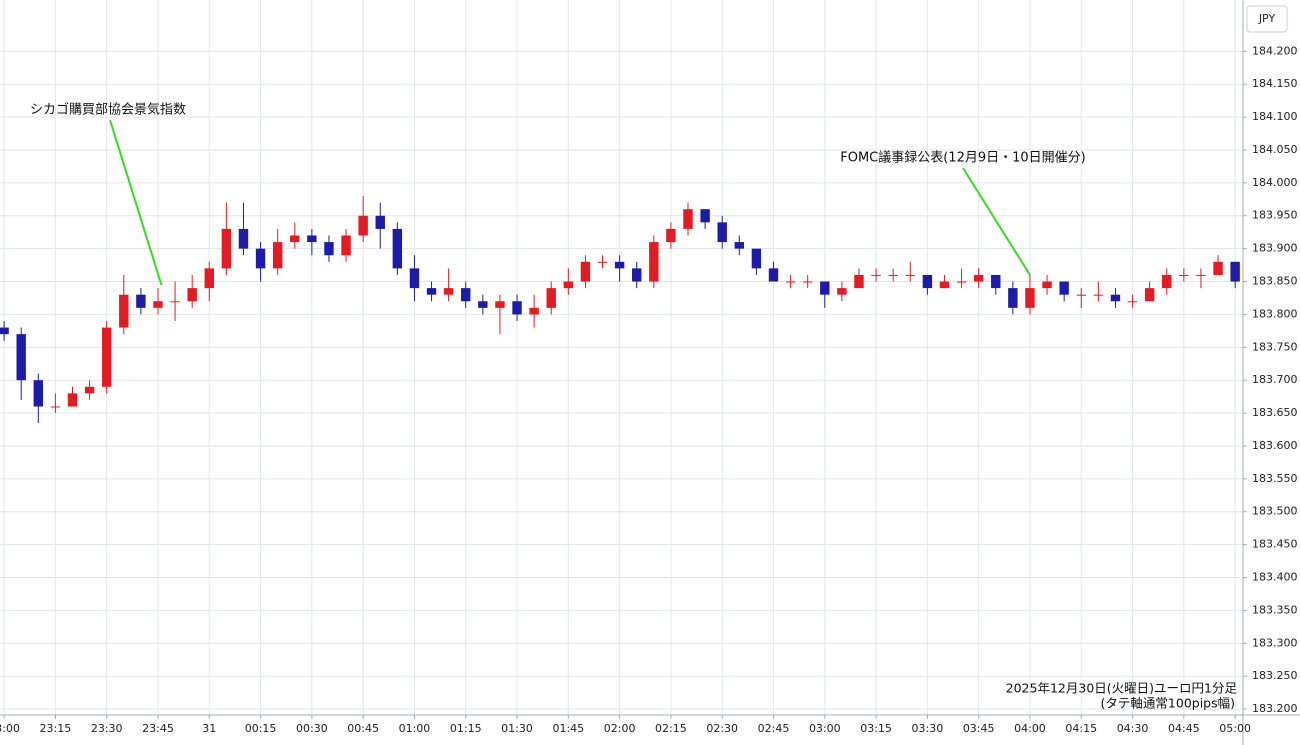  I want to click on y-tick-label: 183.250, so click(1275, 675).